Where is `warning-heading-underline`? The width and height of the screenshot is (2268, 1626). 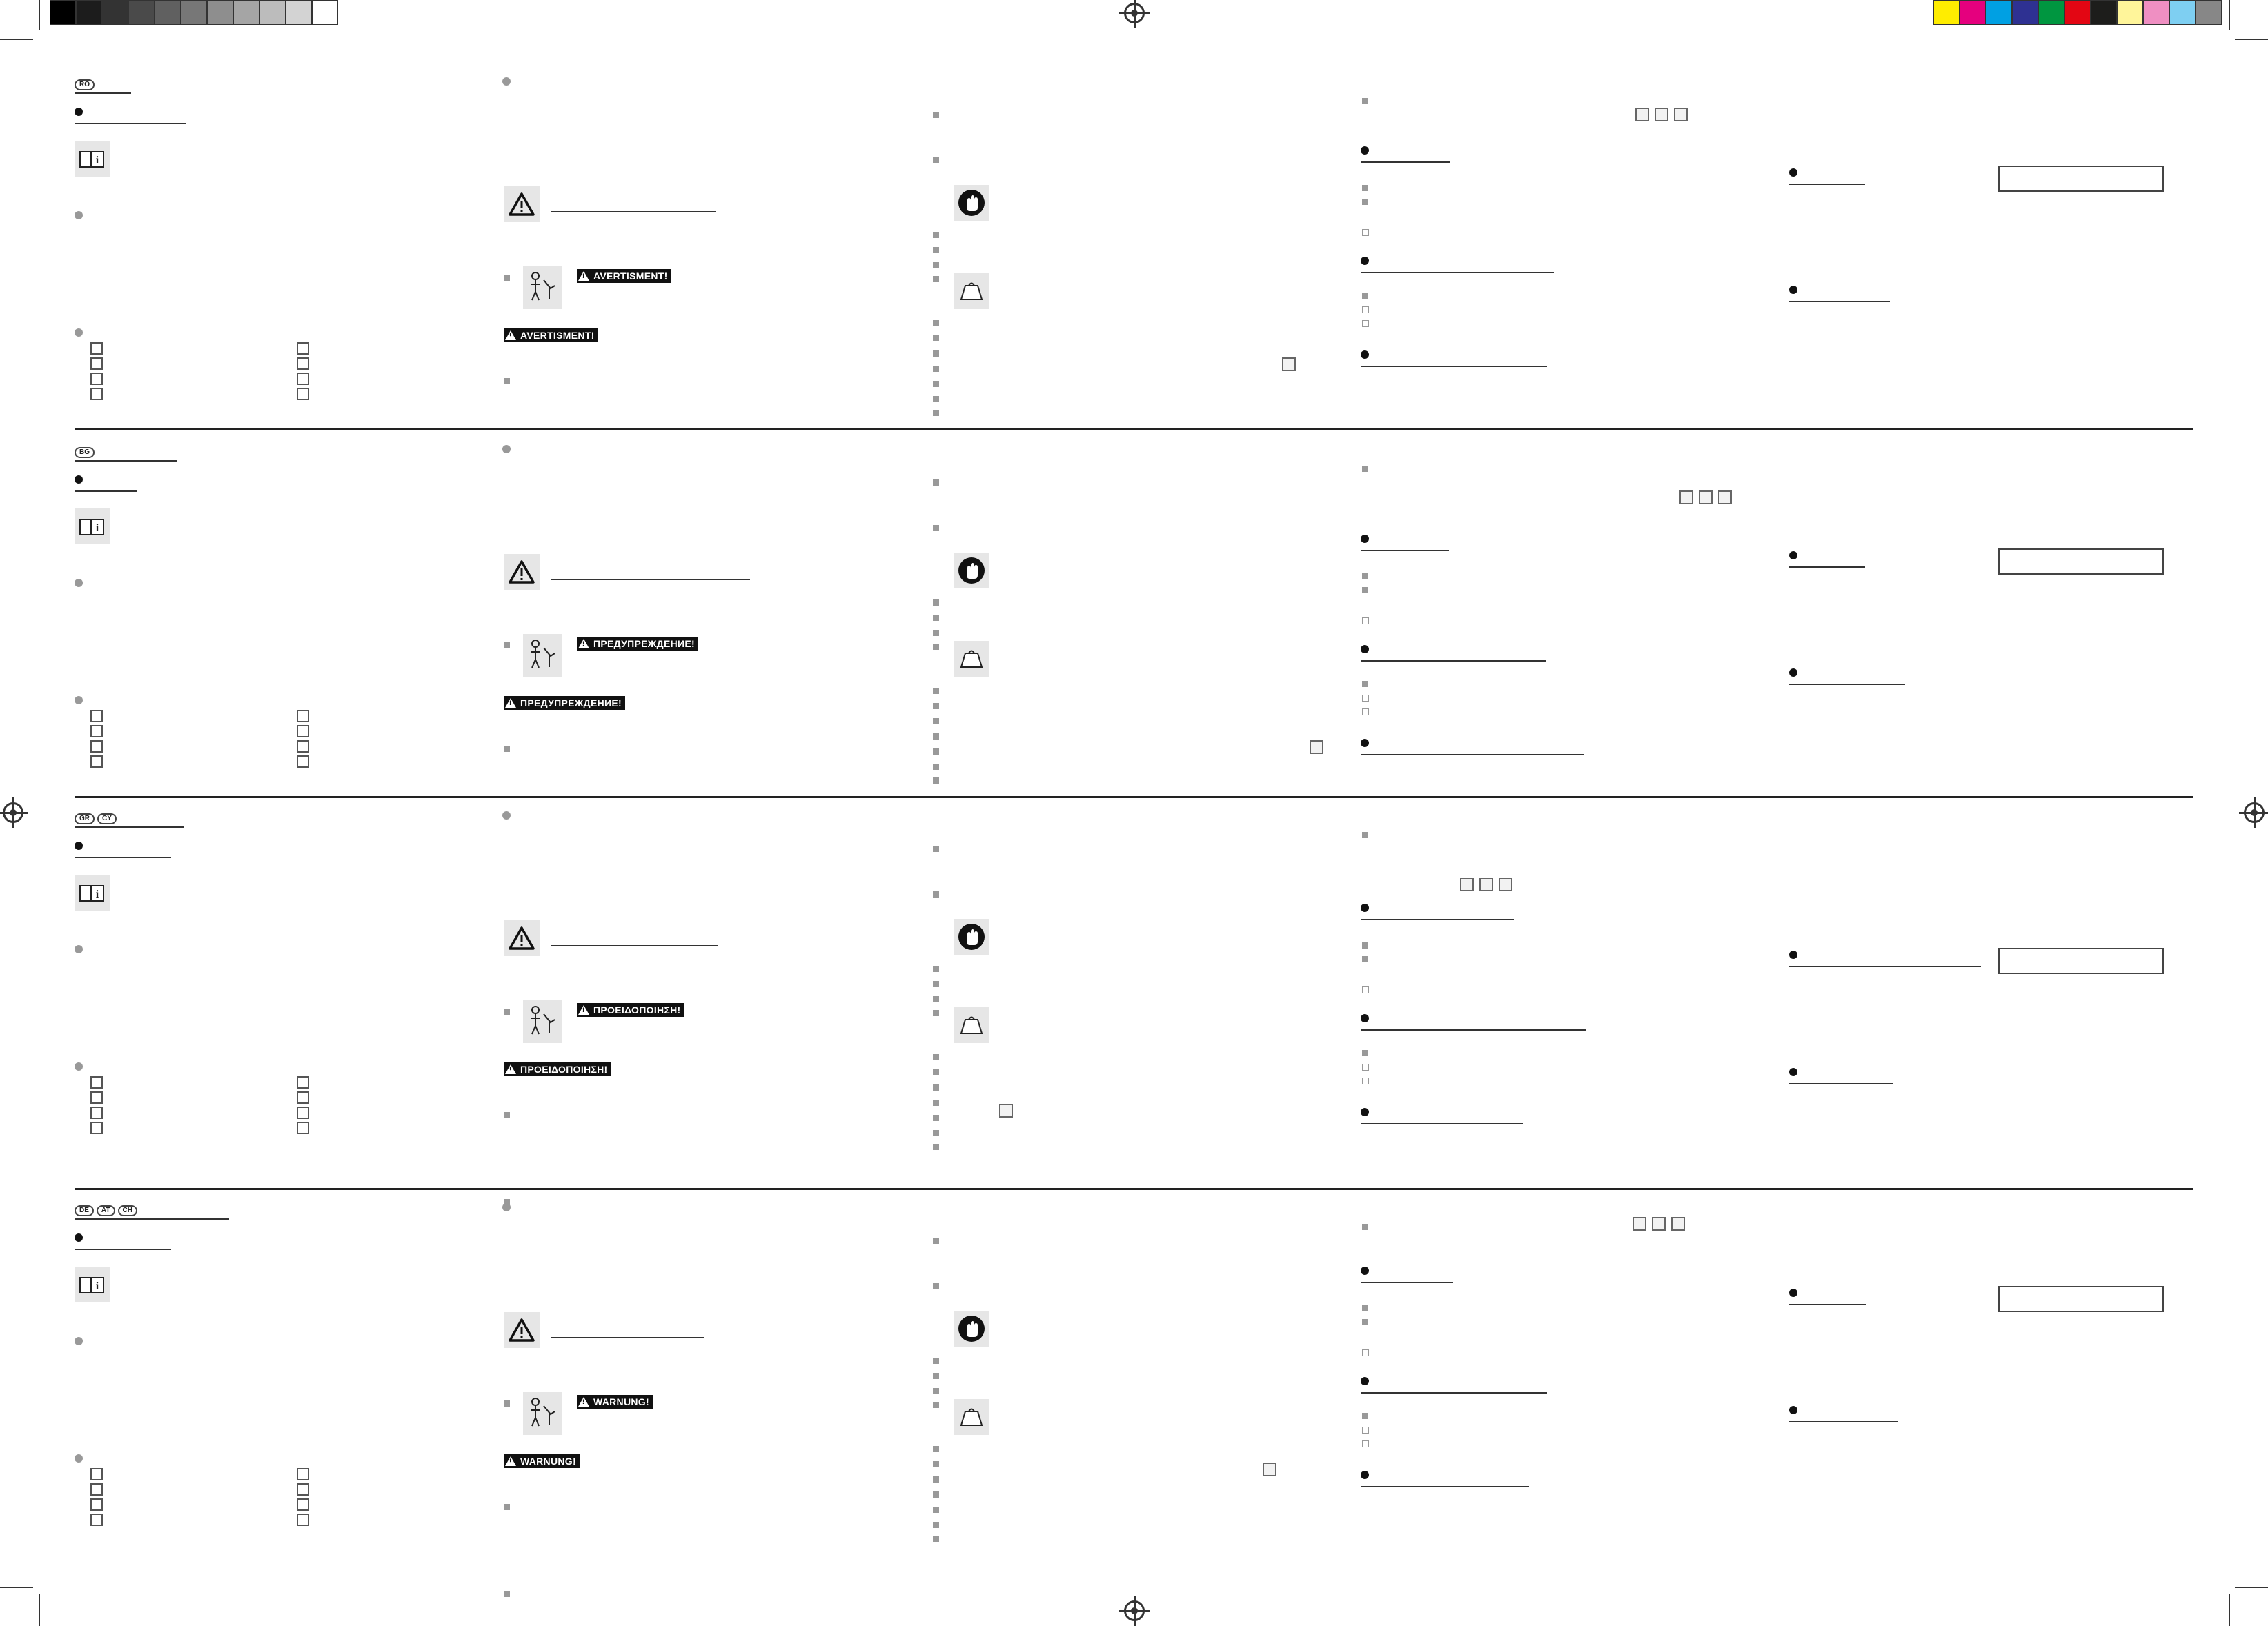
warning-heading-underline is located at coordinates (633, 212).